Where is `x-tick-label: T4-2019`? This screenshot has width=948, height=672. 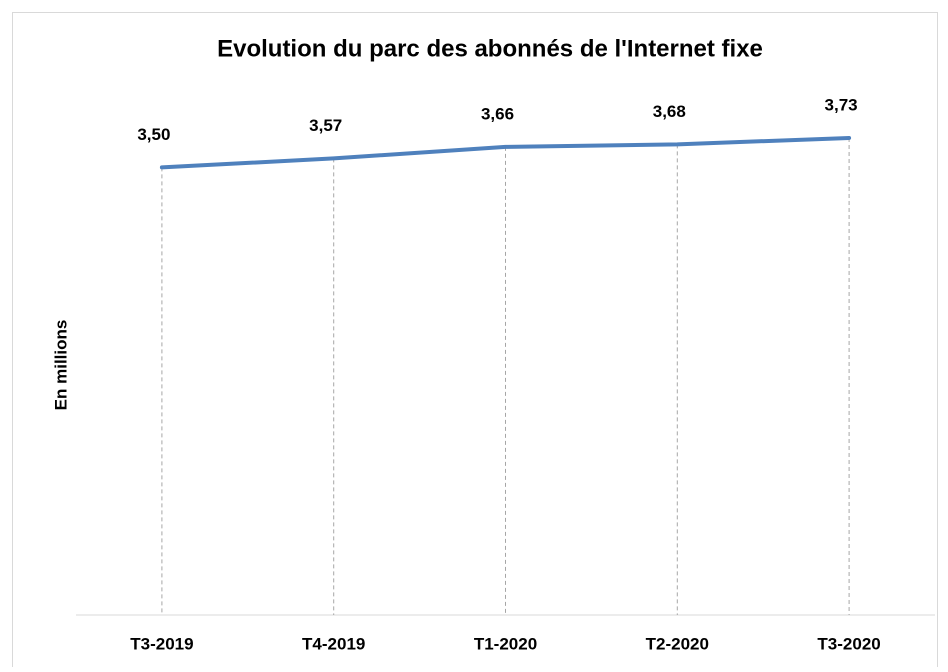
x-tick-label: T4-2019 is located at coordinates (333, 643).